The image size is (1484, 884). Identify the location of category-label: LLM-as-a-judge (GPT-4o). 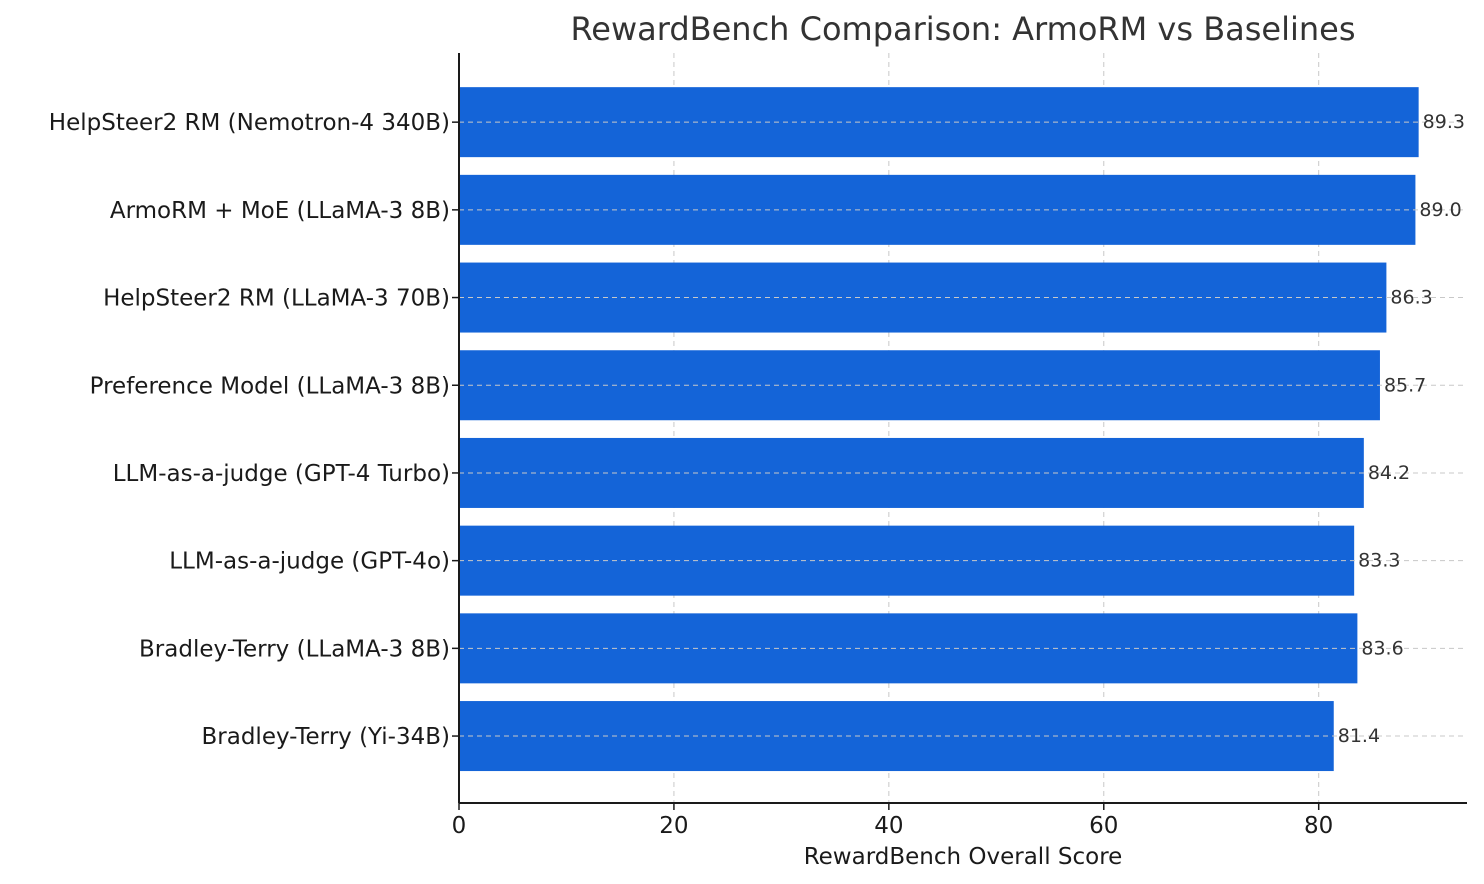
(309, 562).